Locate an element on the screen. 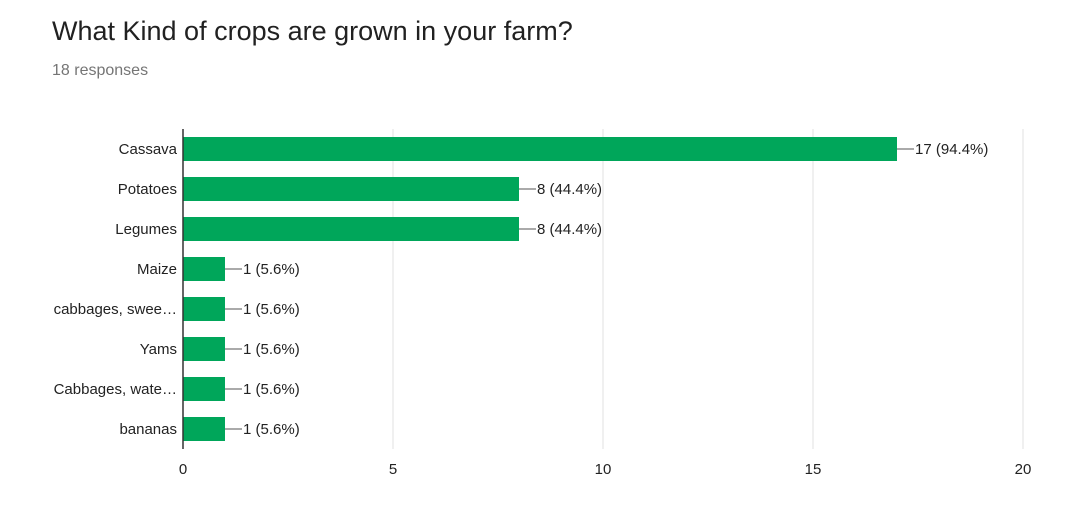 This screenshot has width=1069, height=505. x-tick-label-1: 5 is located at coordinates (393, 469).